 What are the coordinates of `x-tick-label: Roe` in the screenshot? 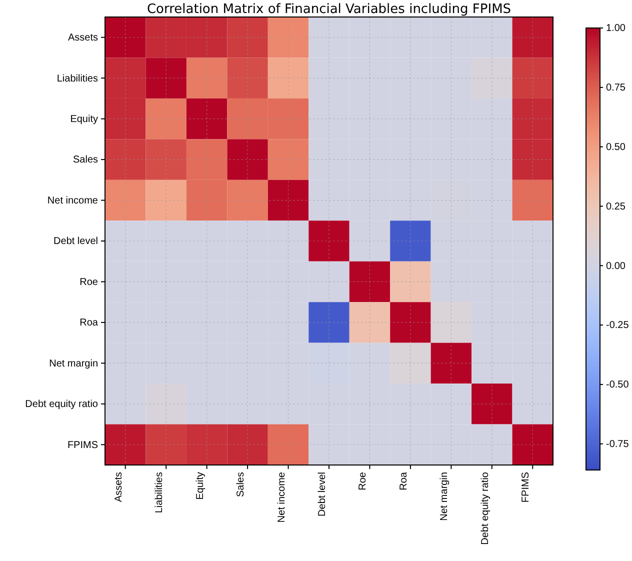 It's located at (363, 481).